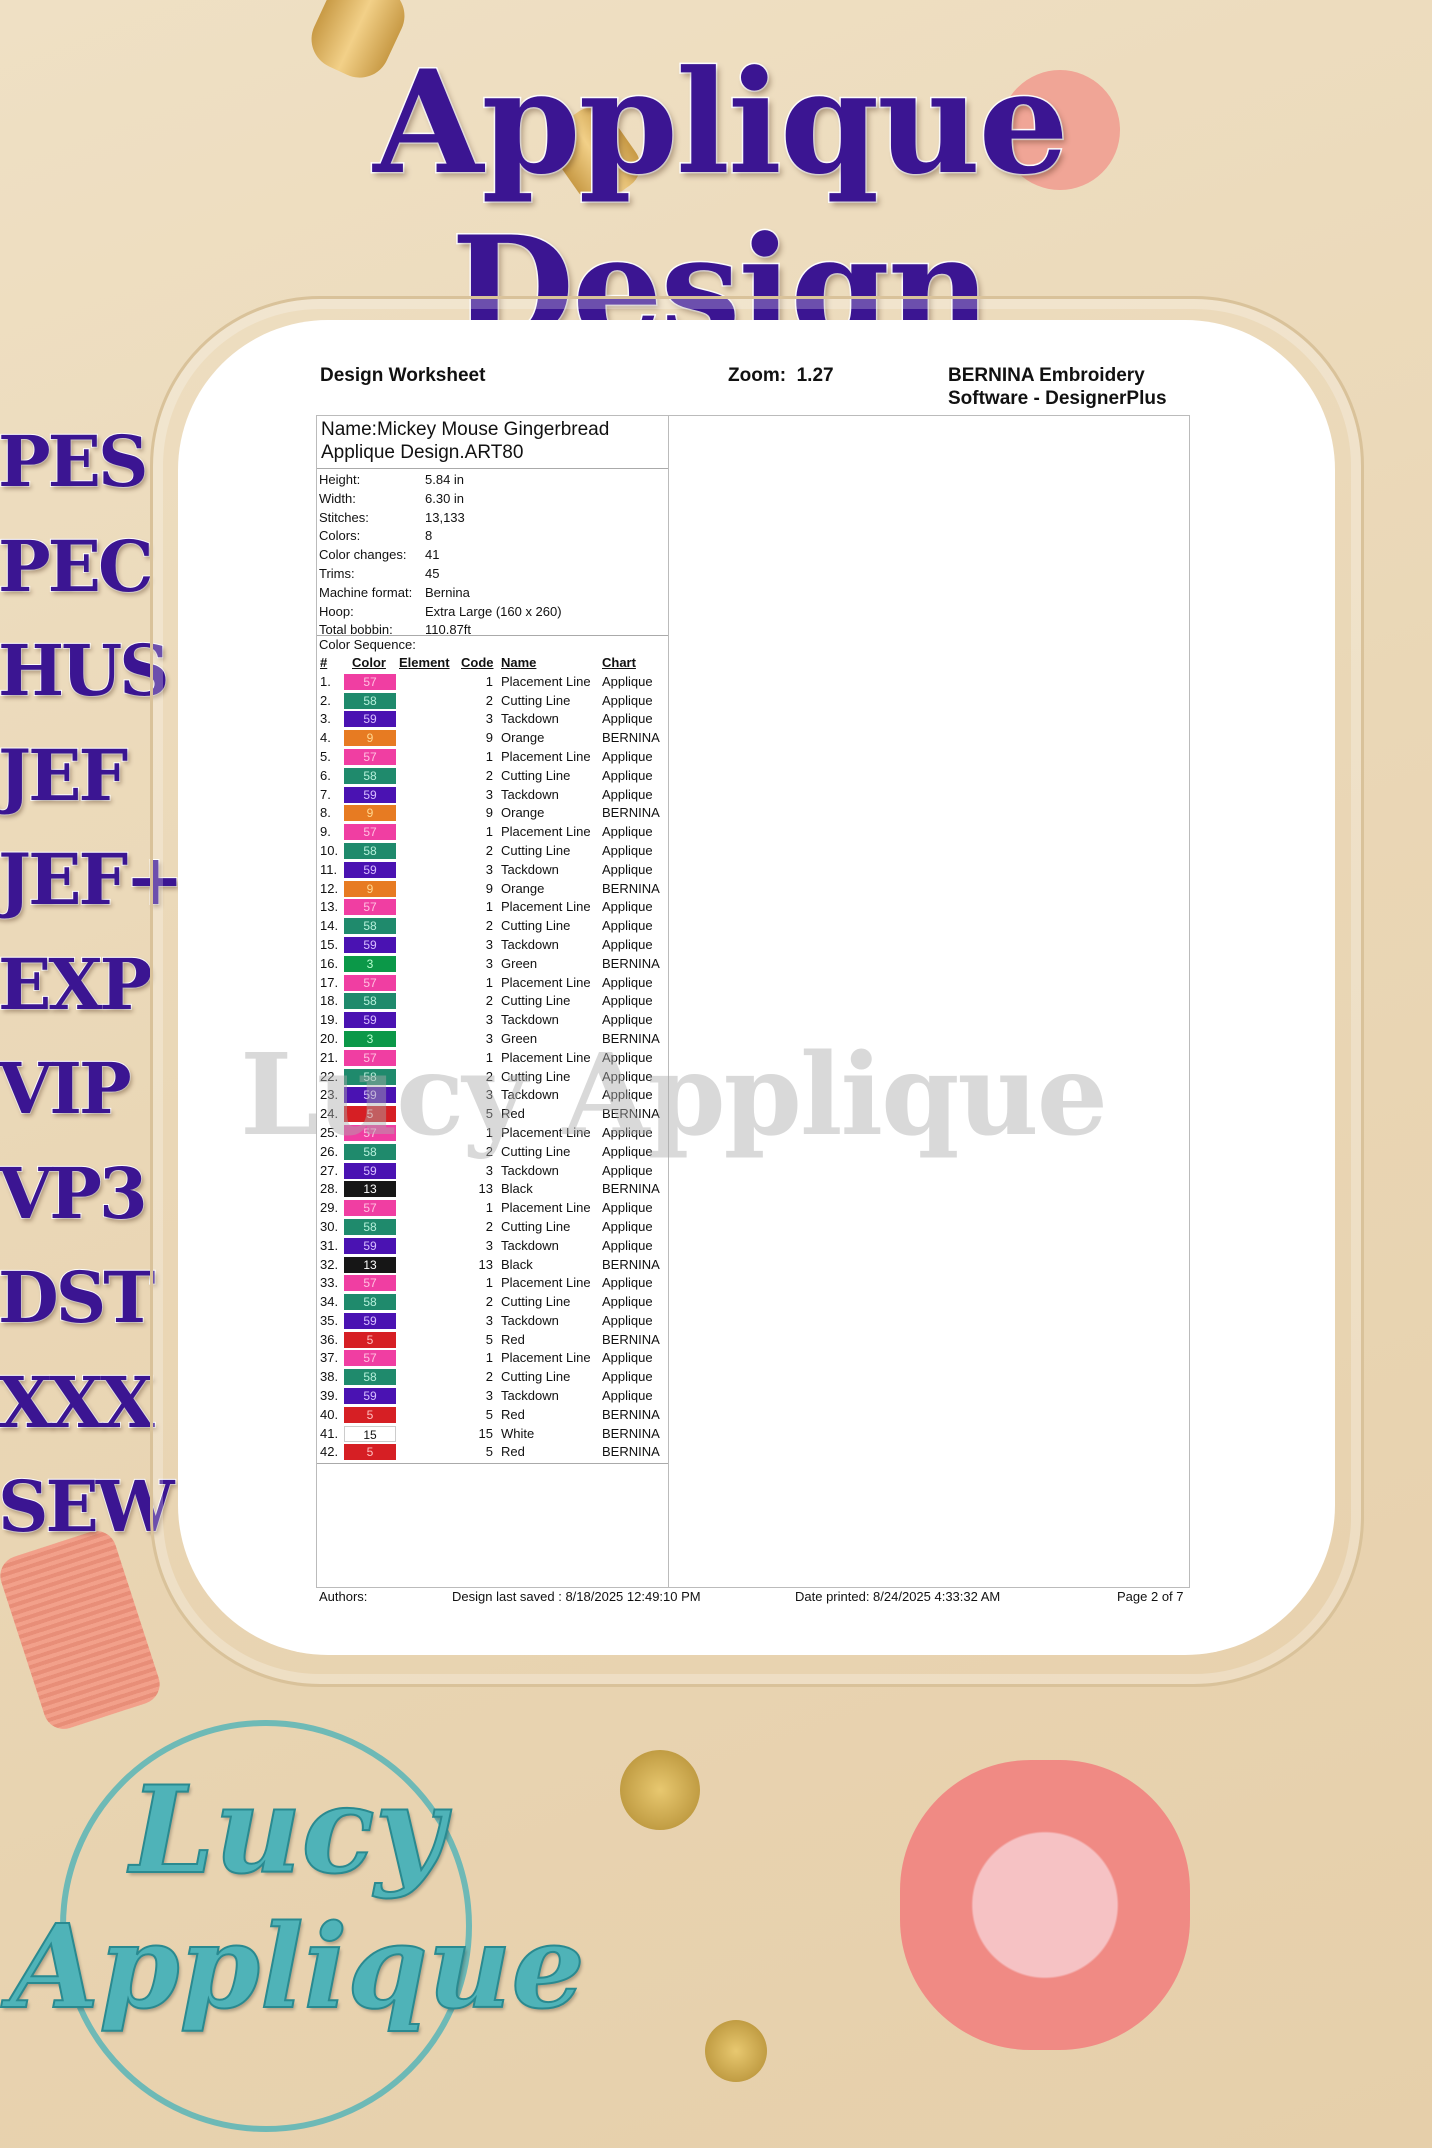 The height and width of the screenshot is (2148, 1432). What do you see at coordinates (517, 1189) in the screenshot?
I see `thread-name: Black` at bounding box center [517, 1189].